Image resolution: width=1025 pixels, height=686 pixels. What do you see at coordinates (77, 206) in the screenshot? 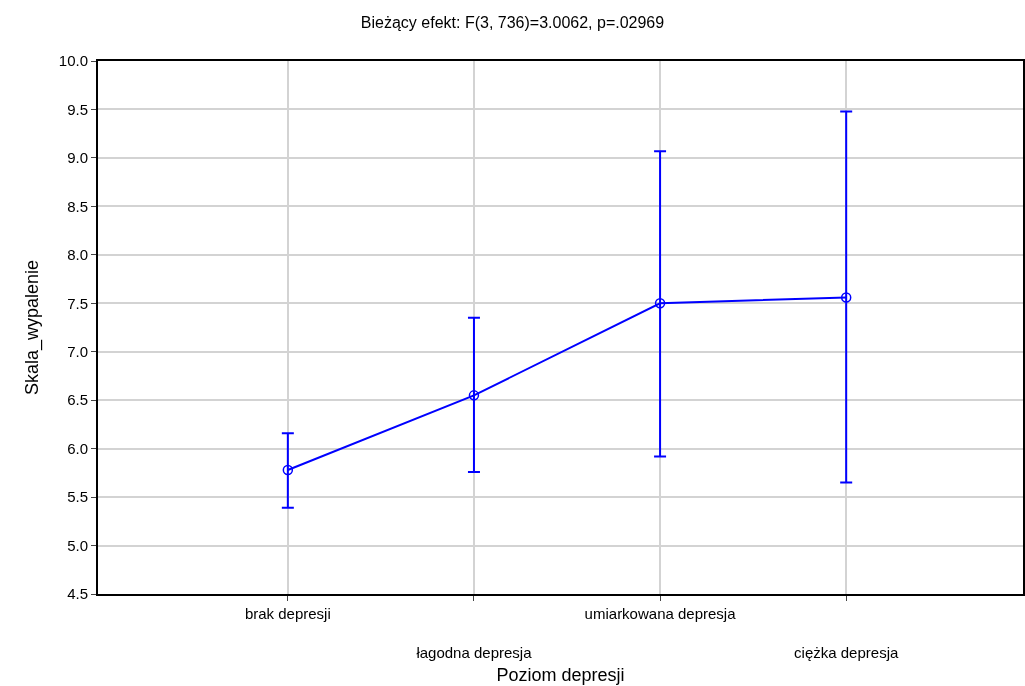
I see `y-tick-label: 8.5` at bounding box center [77, 206].